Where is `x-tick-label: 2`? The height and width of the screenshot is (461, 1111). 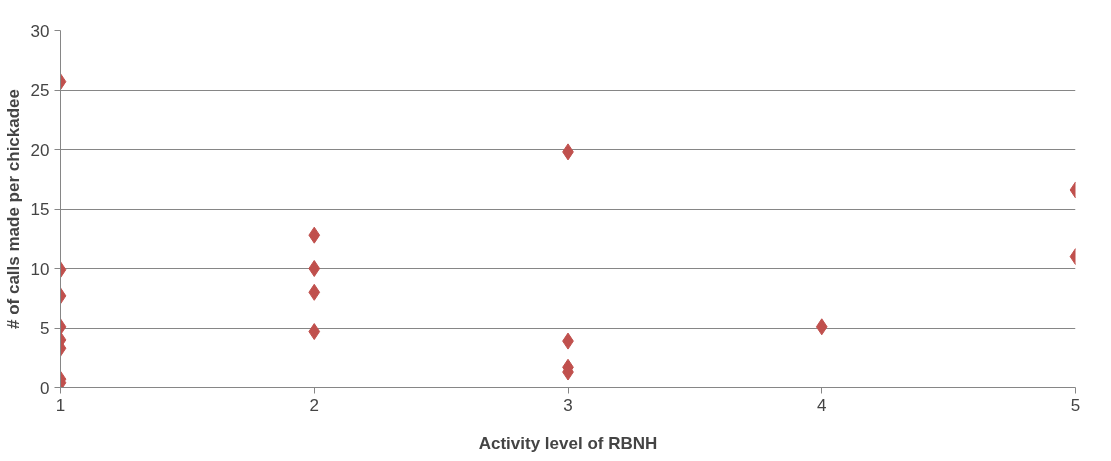
x-tick-label: 2 is located at coordinates (314, 405).